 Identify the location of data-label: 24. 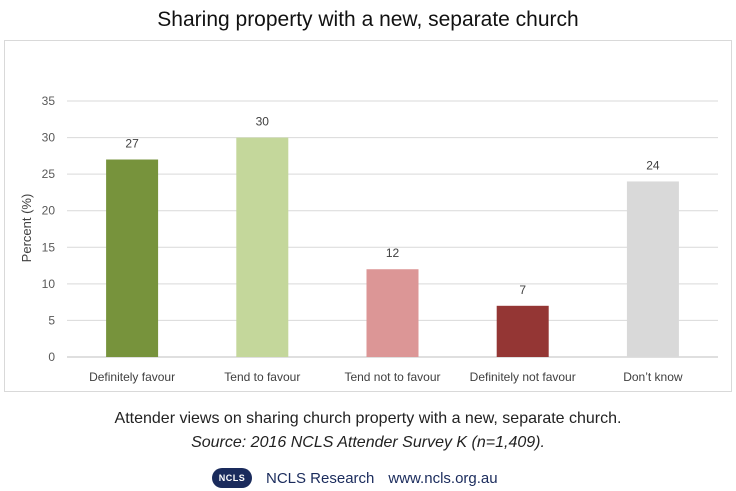
(653, 165).